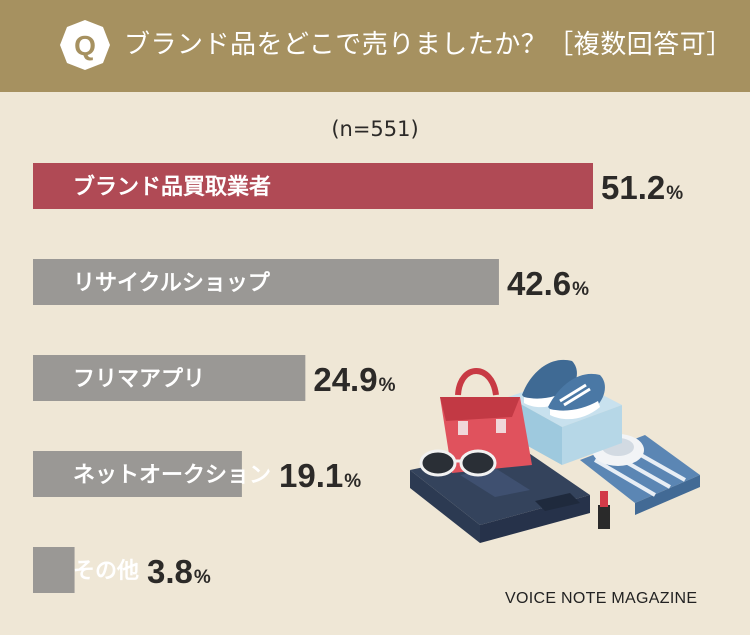  I want to click on value-unit-5: %, so click(202, 577).